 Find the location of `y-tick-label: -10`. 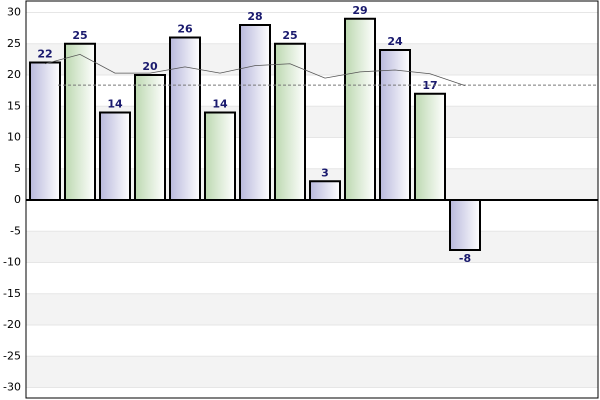

y-tick-label: -10 is located at coordinates (12, 262).